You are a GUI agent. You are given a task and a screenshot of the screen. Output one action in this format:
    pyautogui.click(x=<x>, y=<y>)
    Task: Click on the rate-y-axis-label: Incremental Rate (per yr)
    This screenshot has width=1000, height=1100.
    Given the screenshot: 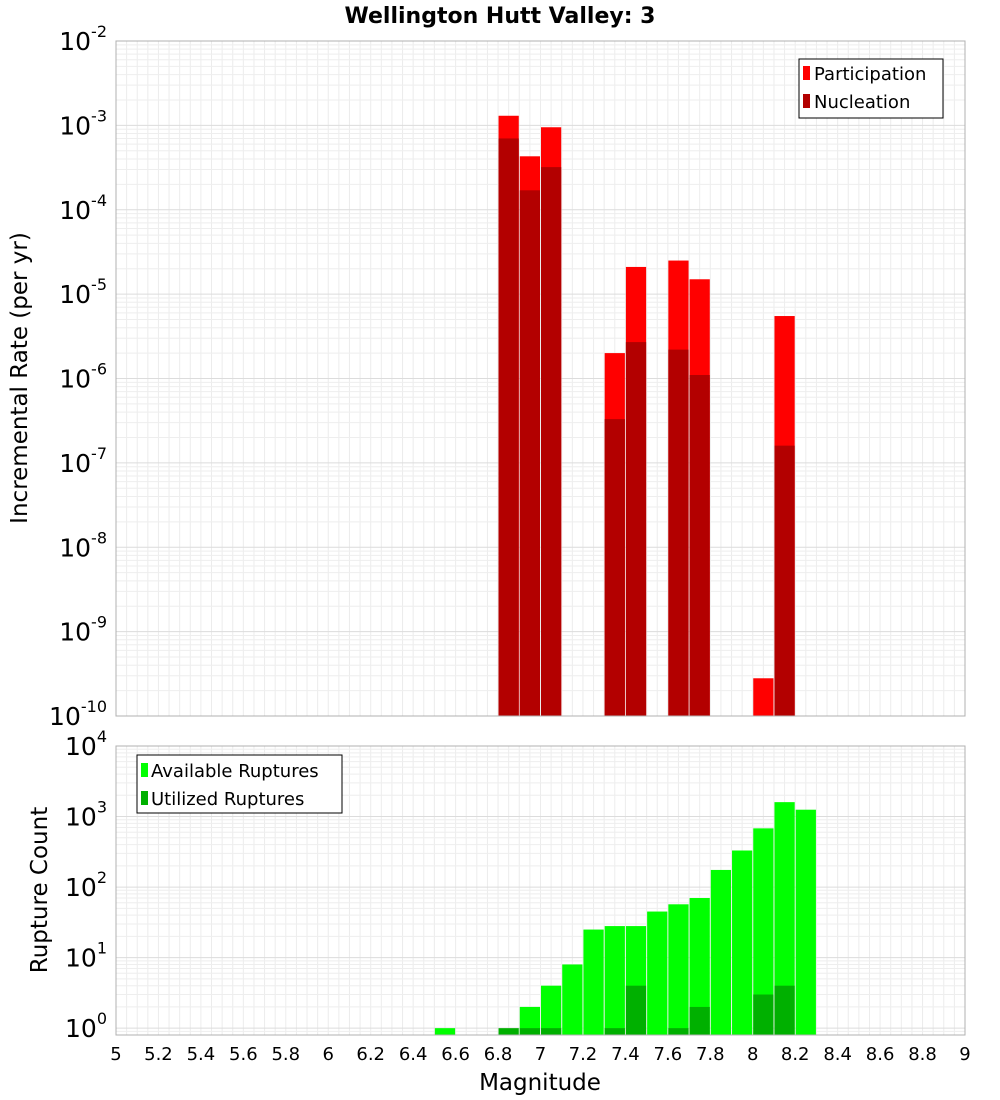 What is the action you would take?
    pyautogui.click(x=20, y=378)
    